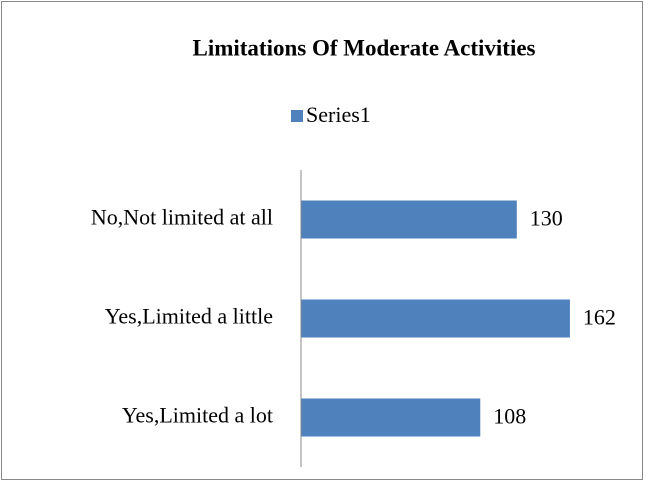 The width and height of the screenshot is (653, 488). I want to click on data-label: 108, so click(509, 416).